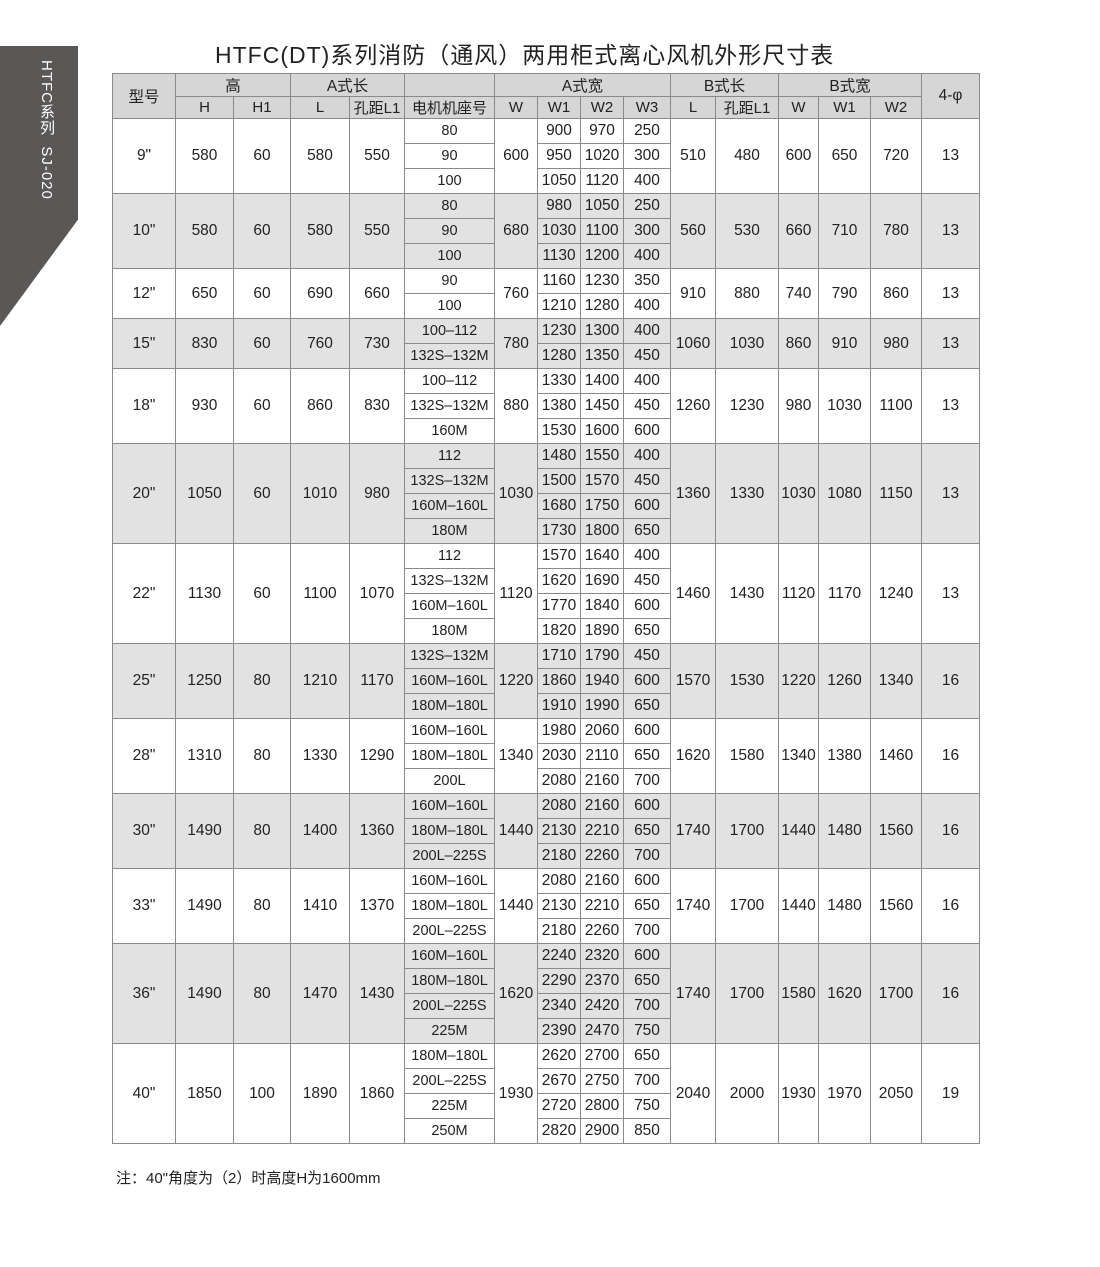  I want to click on header-L: L, so click(320, 107).